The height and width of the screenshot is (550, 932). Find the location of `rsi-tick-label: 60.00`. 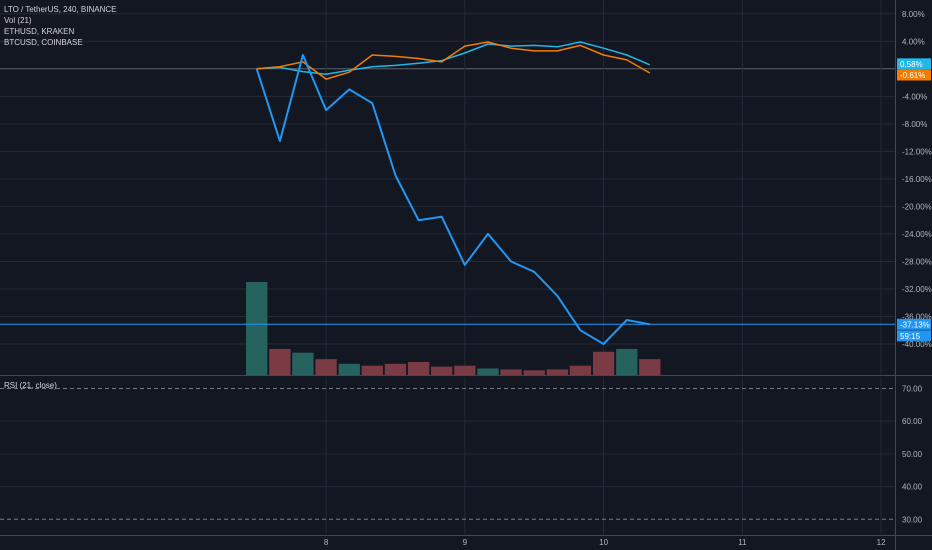

rsi-tick-label: 60.00 is located at coordinates (912, 421).